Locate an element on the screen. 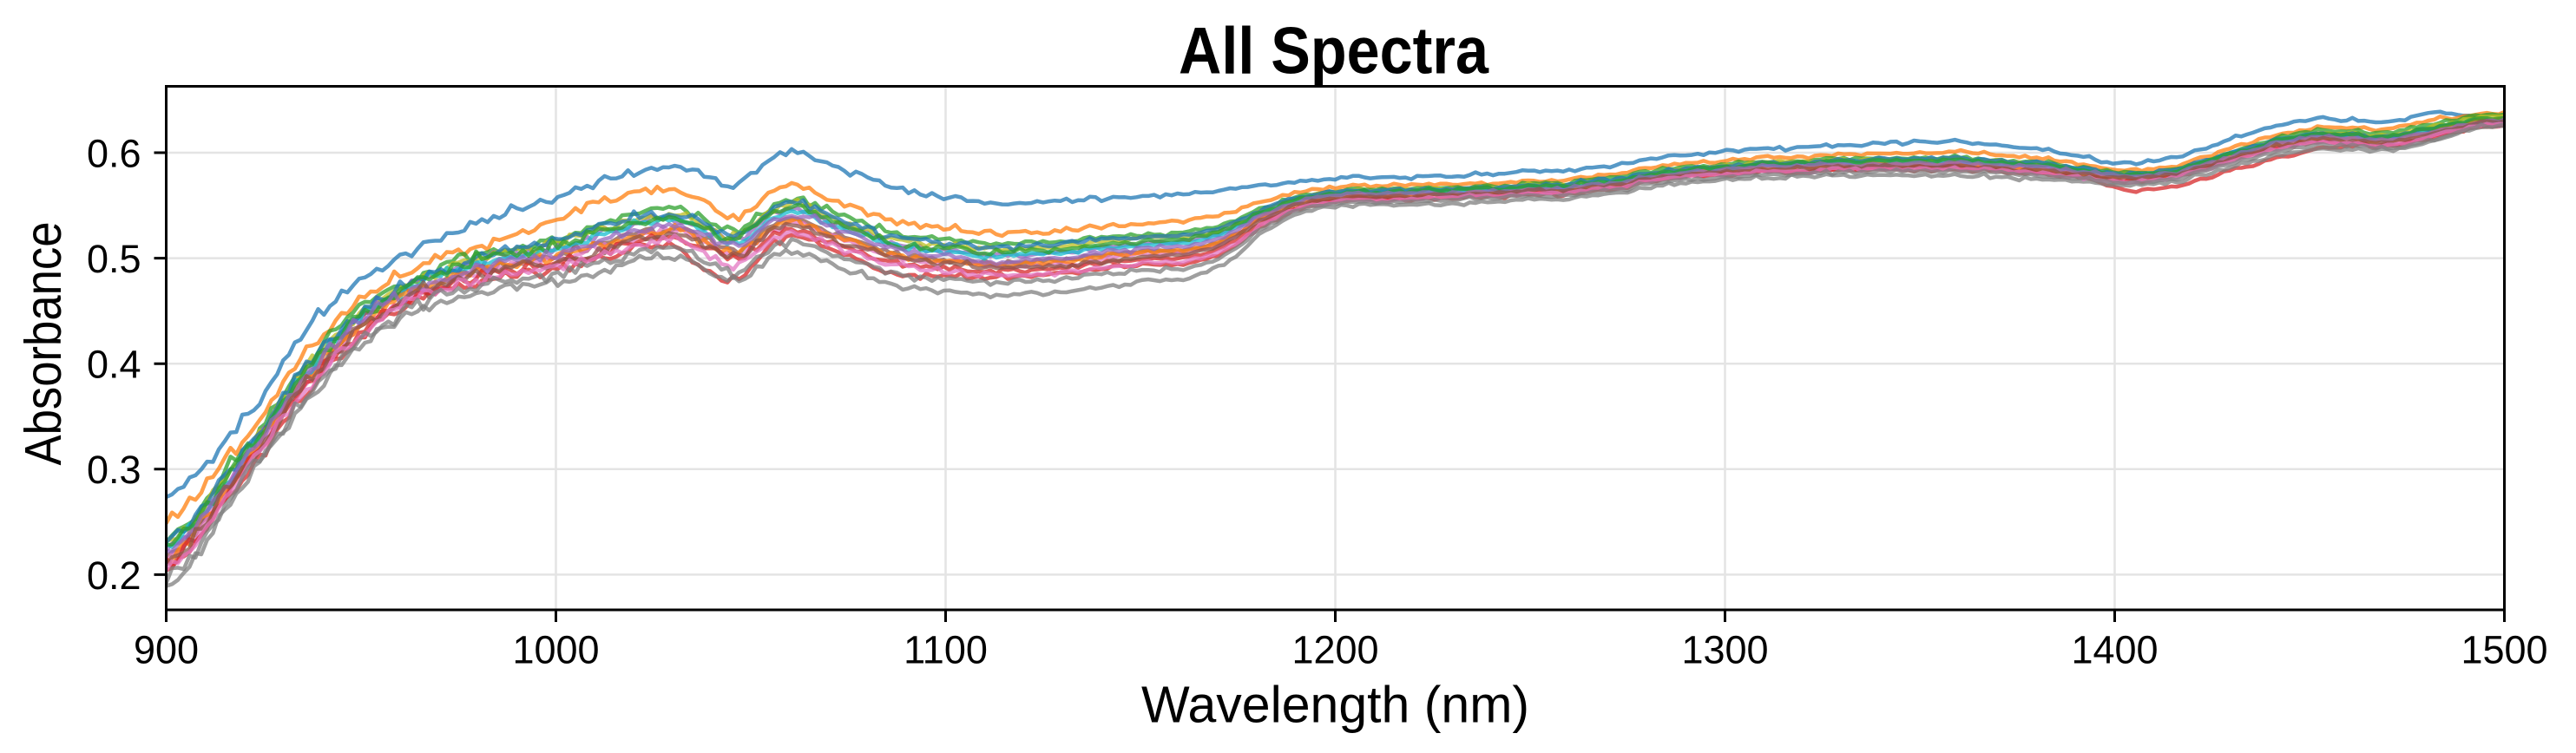  svg-text: 900 is located at coordinates (166, 650).